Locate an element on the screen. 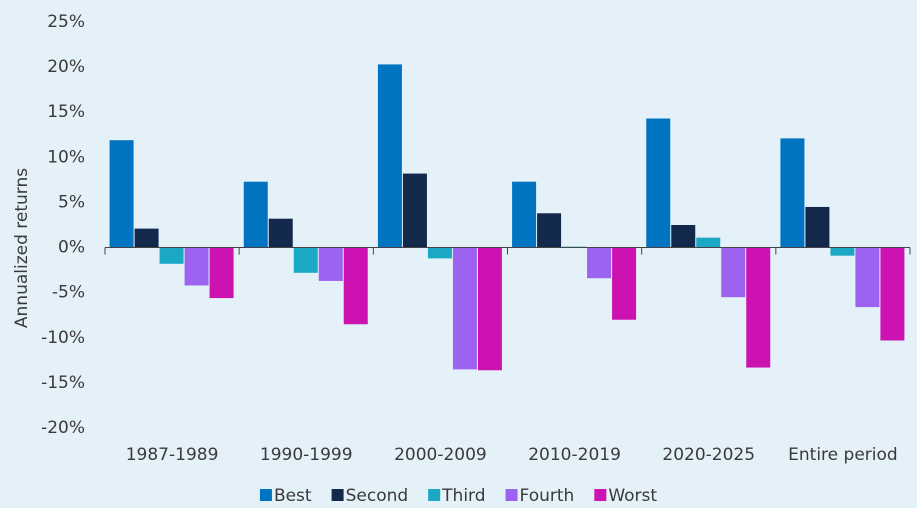 This screenshot has height=508, width=917. x-tick-label: 1987-1989 is located at coordinates (172, 455).